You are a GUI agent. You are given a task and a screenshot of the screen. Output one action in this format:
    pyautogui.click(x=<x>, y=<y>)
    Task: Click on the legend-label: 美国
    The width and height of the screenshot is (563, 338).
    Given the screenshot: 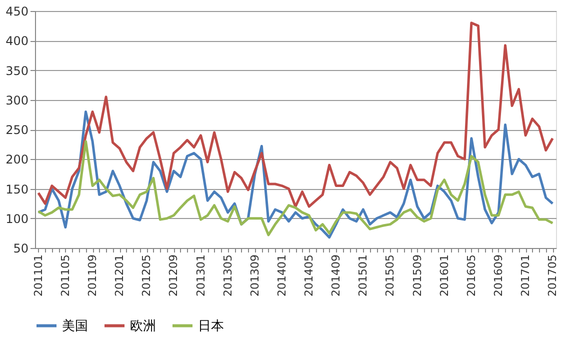 What is the action you would take?
    pyautogui.click(x=75, y=326)
    